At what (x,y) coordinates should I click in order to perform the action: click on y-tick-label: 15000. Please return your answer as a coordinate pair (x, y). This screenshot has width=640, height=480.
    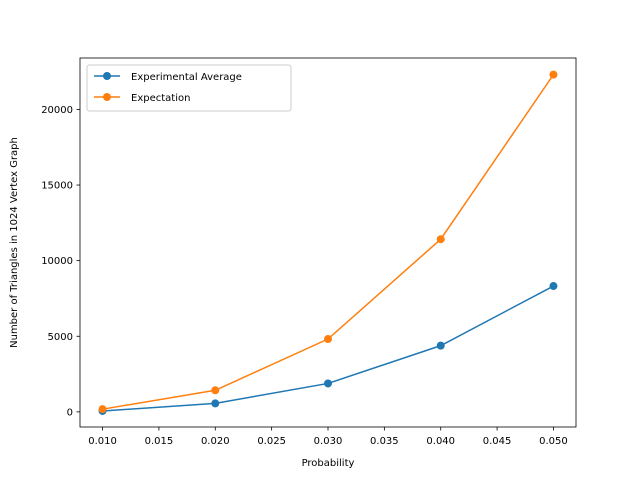
    Looking at the image, I should click on (57, 186).